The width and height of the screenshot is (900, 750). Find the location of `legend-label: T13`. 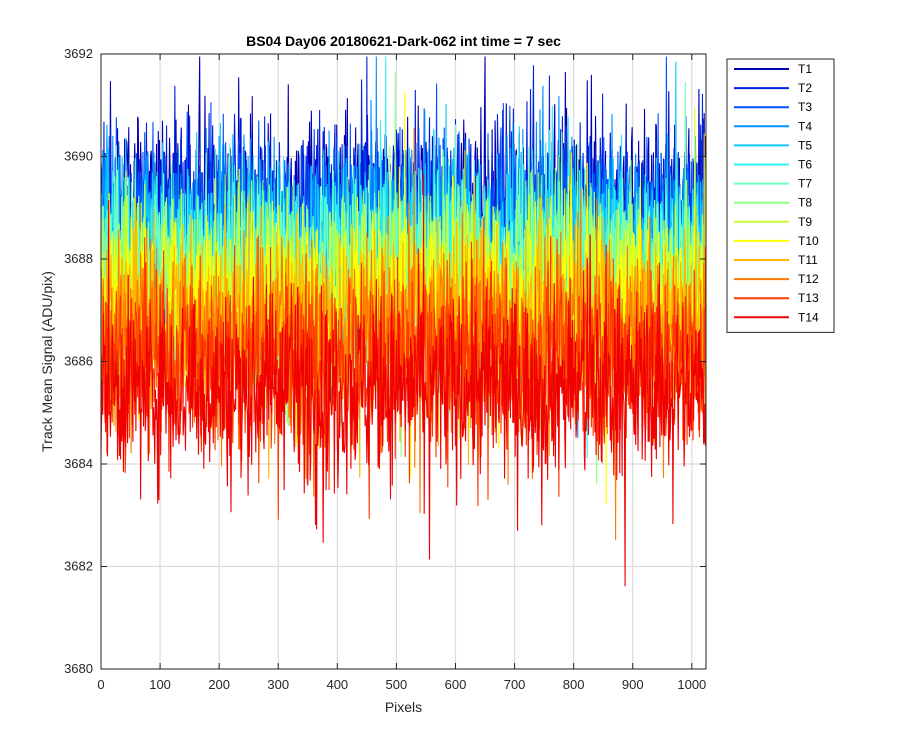

legend-label: T13 is located at coordinates (808, 298).